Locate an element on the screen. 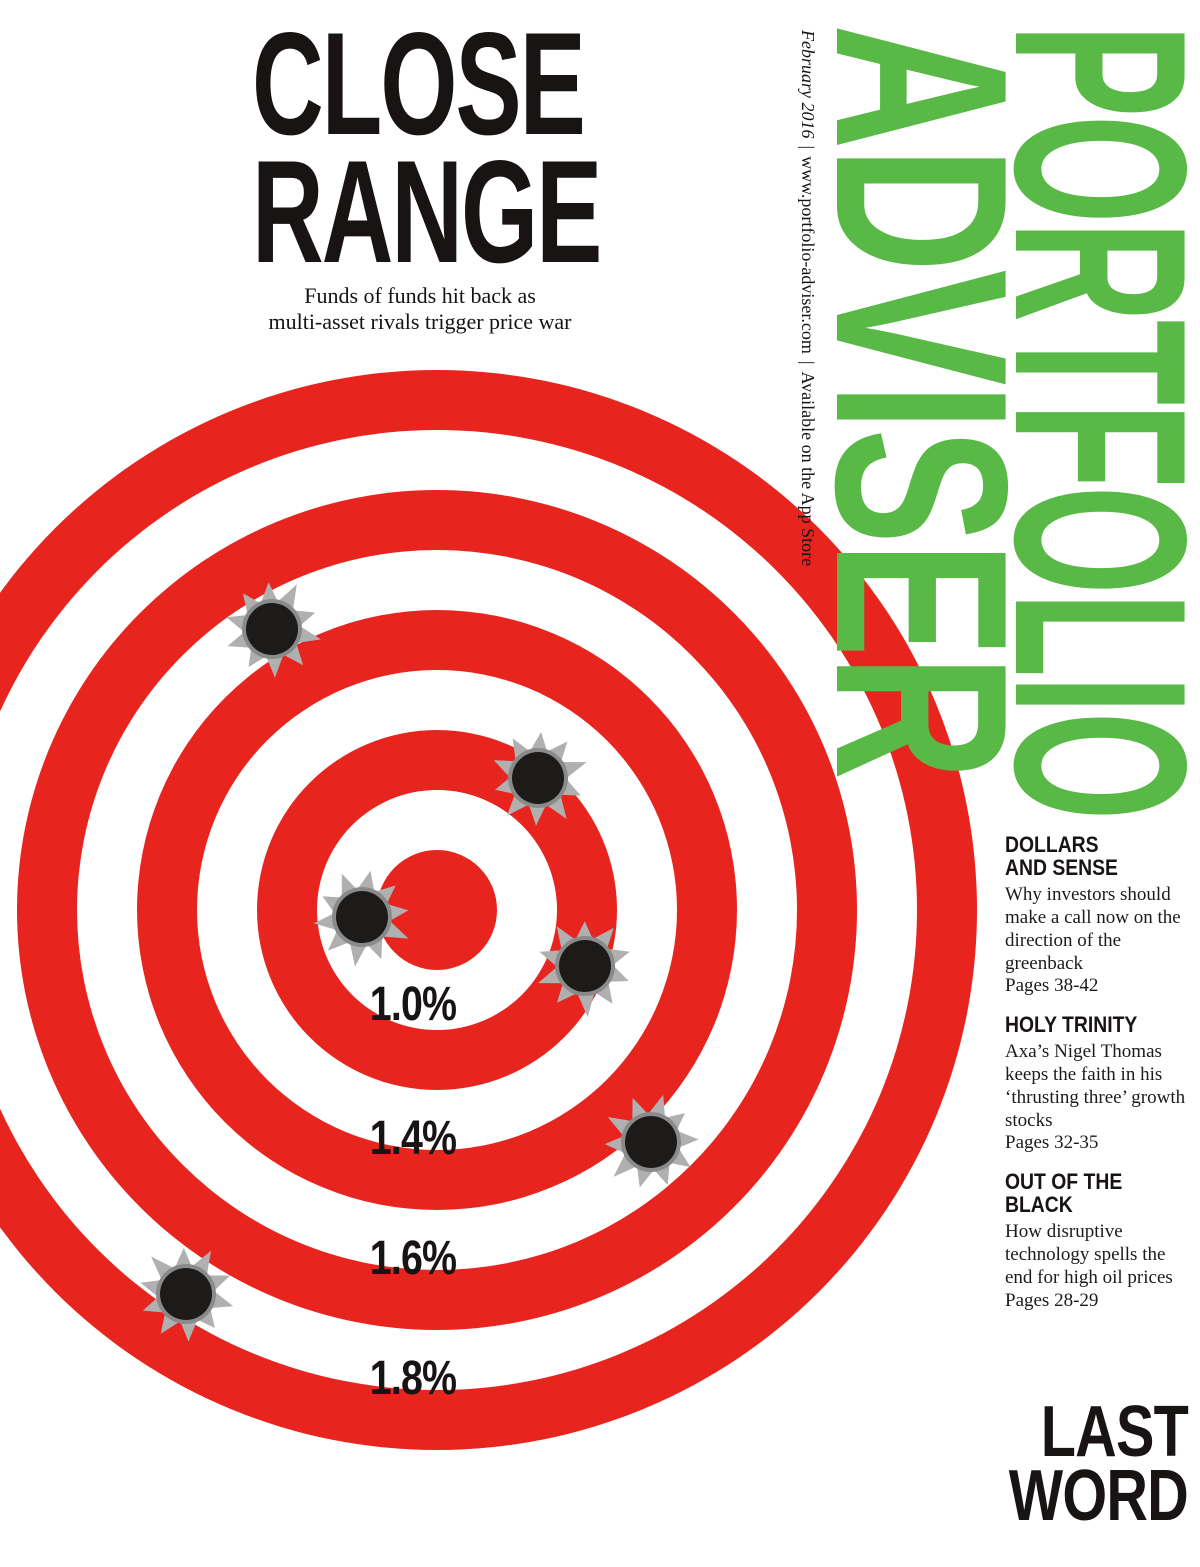 The image size is (1200, 1567). article-heading: AND SENSE is located at coordinates (1061, 868).